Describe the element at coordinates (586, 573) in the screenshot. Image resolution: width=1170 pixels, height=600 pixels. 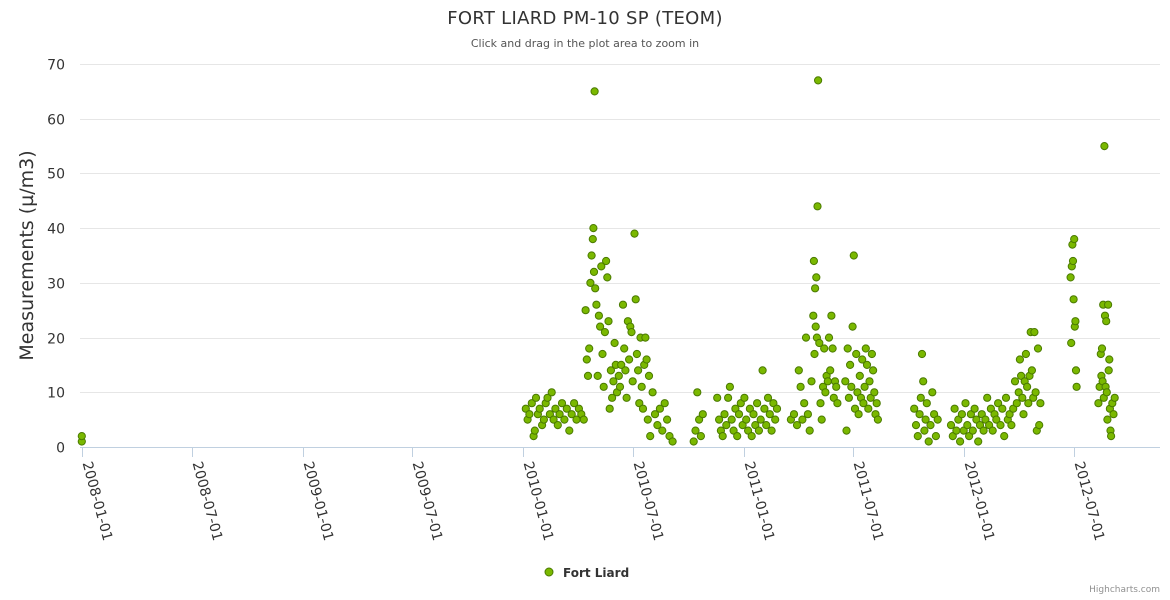
I see `legend-item: Fort Liard` at that location.